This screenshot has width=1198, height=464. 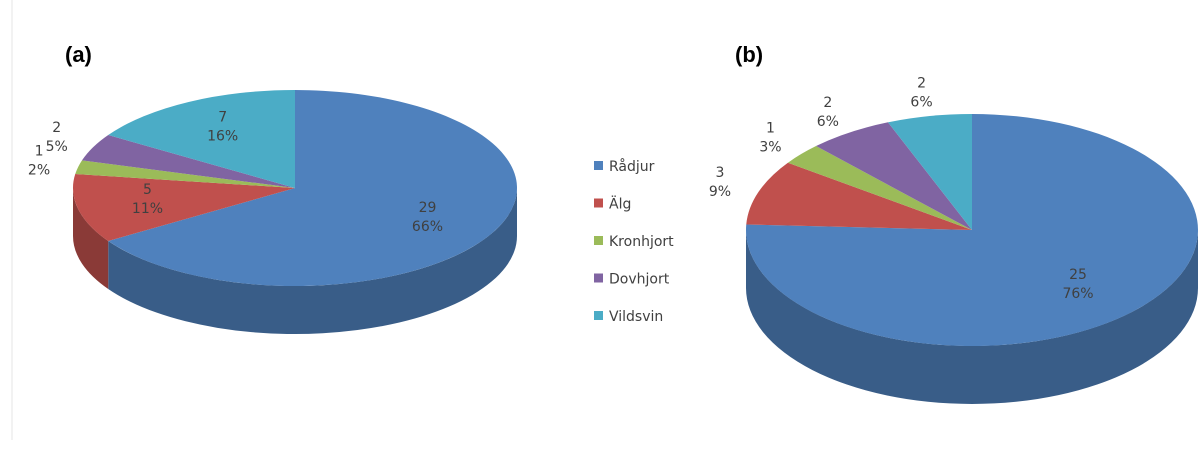 I want to click on data-label-value: 3, so click(x=720, y=173).